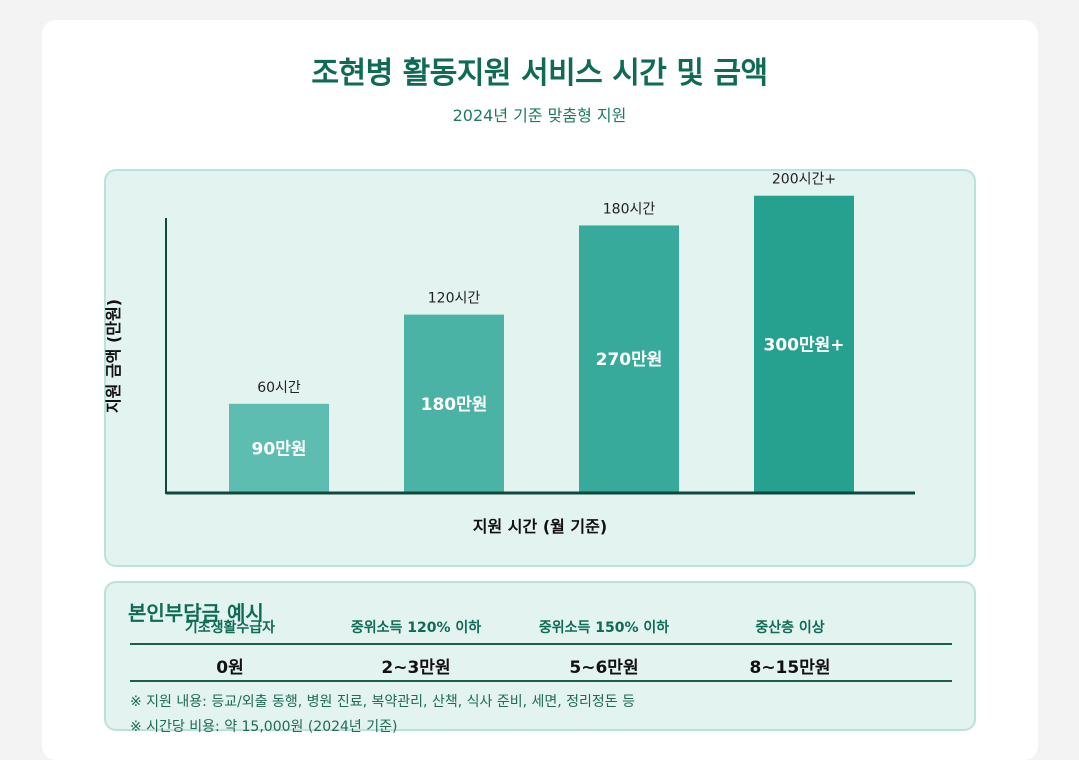 This screenshot has width=1079, height=760. I want to click on cost-table-title: 본인부담금 예시, so click(196, 613).